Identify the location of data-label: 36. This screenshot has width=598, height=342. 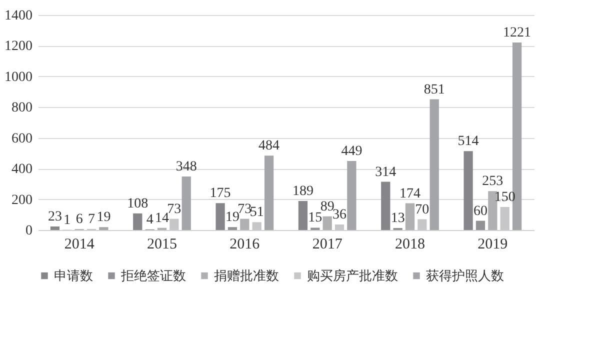
(339, 214).